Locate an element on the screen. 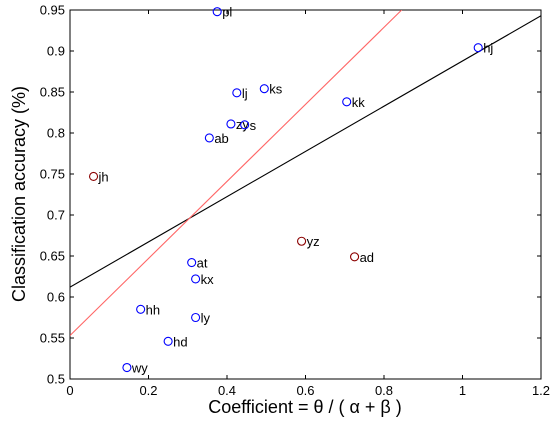 This screenshot has height=423, width=550. x-tick-label: 0 is located at coordinates (69, 390).